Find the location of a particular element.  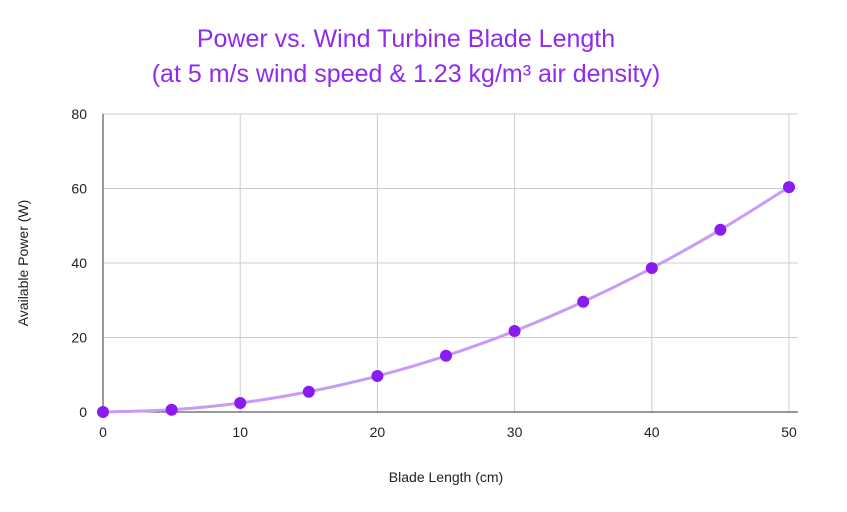

x-tick-label: 10 is located at coordinates (240, 432).